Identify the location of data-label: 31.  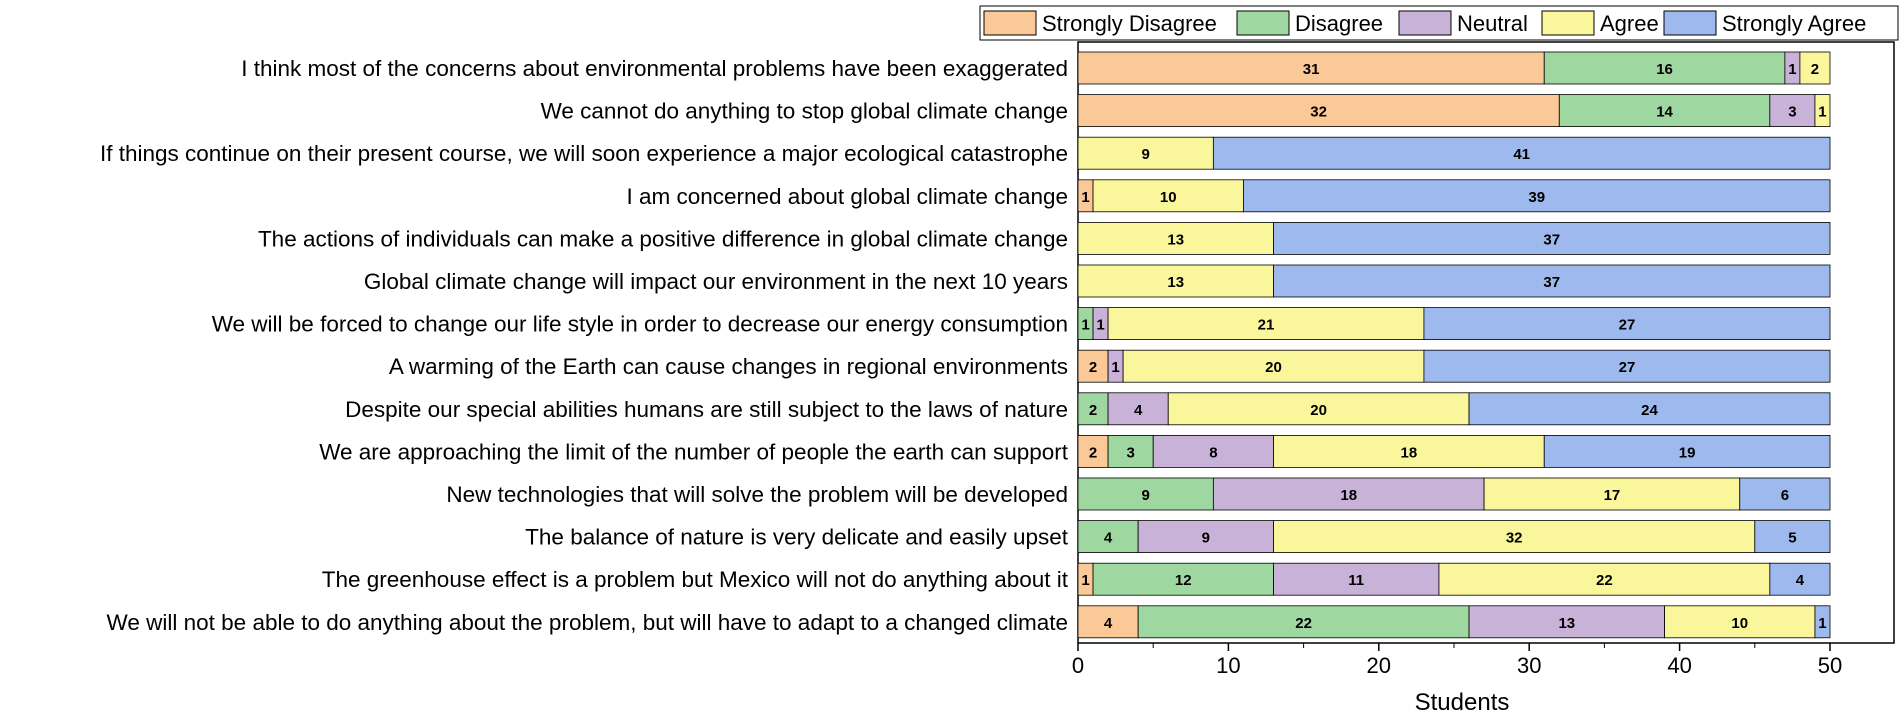
(1311, 69).